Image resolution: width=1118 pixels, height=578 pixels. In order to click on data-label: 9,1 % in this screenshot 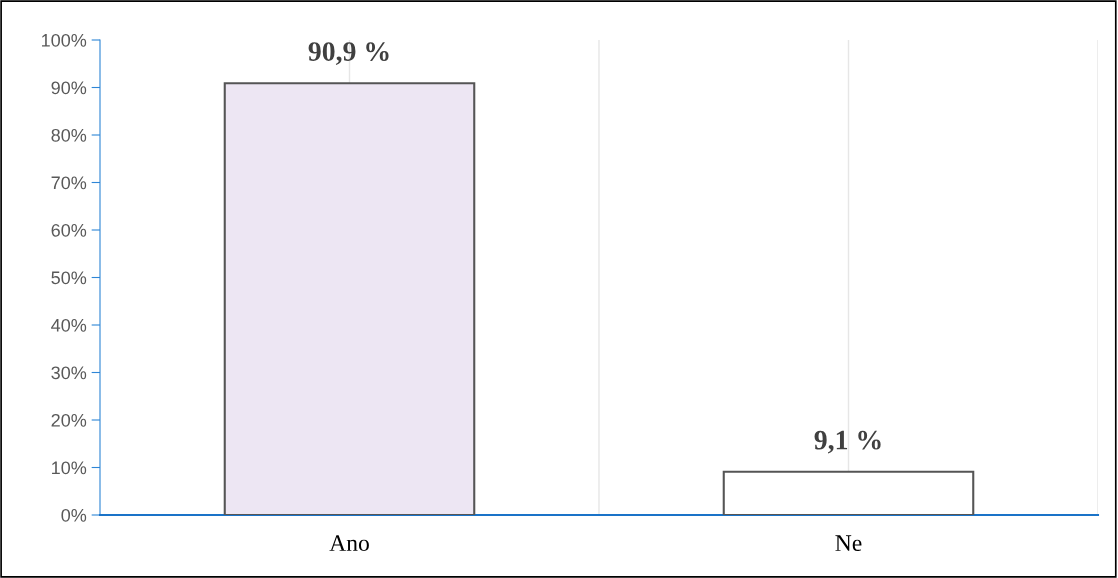, I will do `click(847, 442)`.